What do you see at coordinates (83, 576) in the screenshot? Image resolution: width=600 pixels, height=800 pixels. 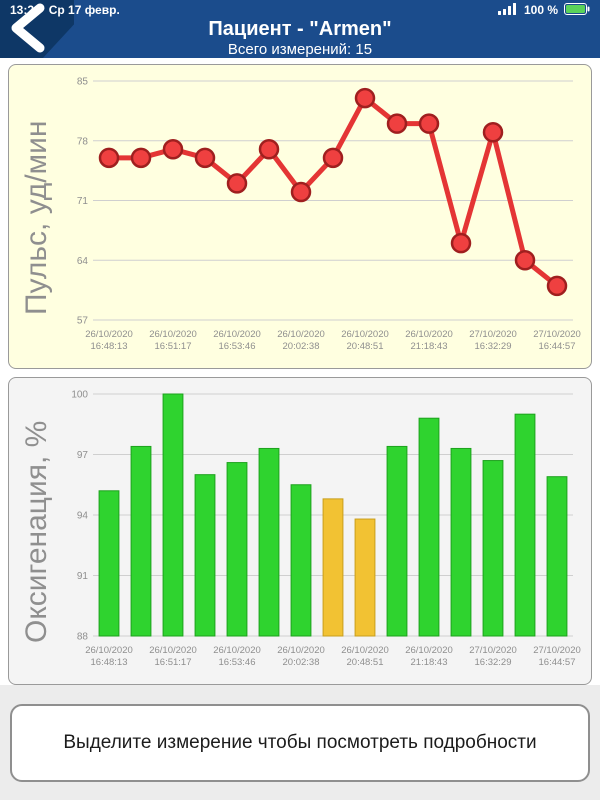 I see `svg-text: 91` at bounding box center [83, 576].